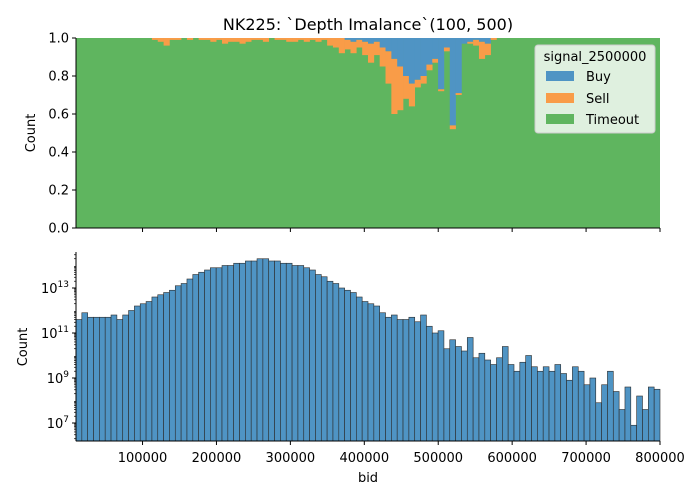 This screenshot has width=700, height=500. What do you see at coordinates (660, 458) in the screenshot?
I see `bottom-x-tick-label: 800000` at bounding box center [660, 458].